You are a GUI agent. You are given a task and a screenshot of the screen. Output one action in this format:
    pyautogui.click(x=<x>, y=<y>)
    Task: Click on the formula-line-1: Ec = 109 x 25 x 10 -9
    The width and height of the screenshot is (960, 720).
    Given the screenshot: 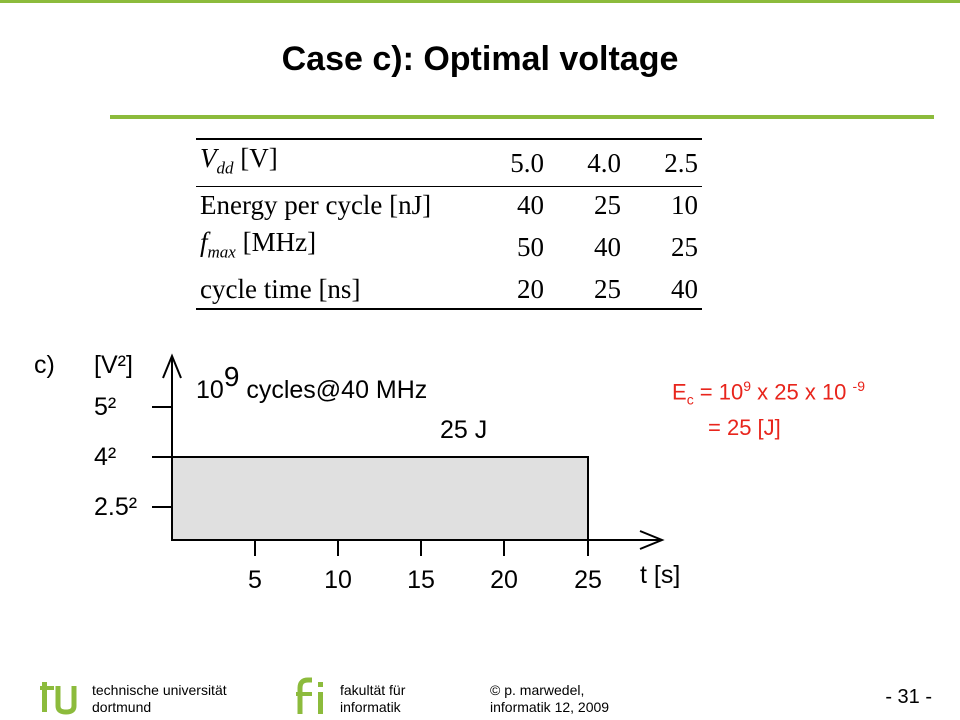 What is the action you would take?
    pyautogui.click(x=768, y=393)
    